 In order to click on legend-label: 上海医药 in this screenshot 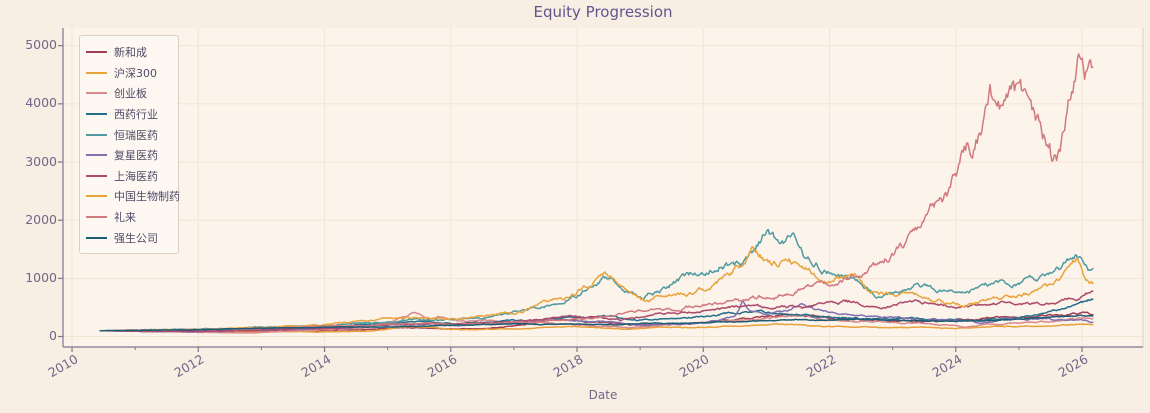, I will do `click(136, 176)`.